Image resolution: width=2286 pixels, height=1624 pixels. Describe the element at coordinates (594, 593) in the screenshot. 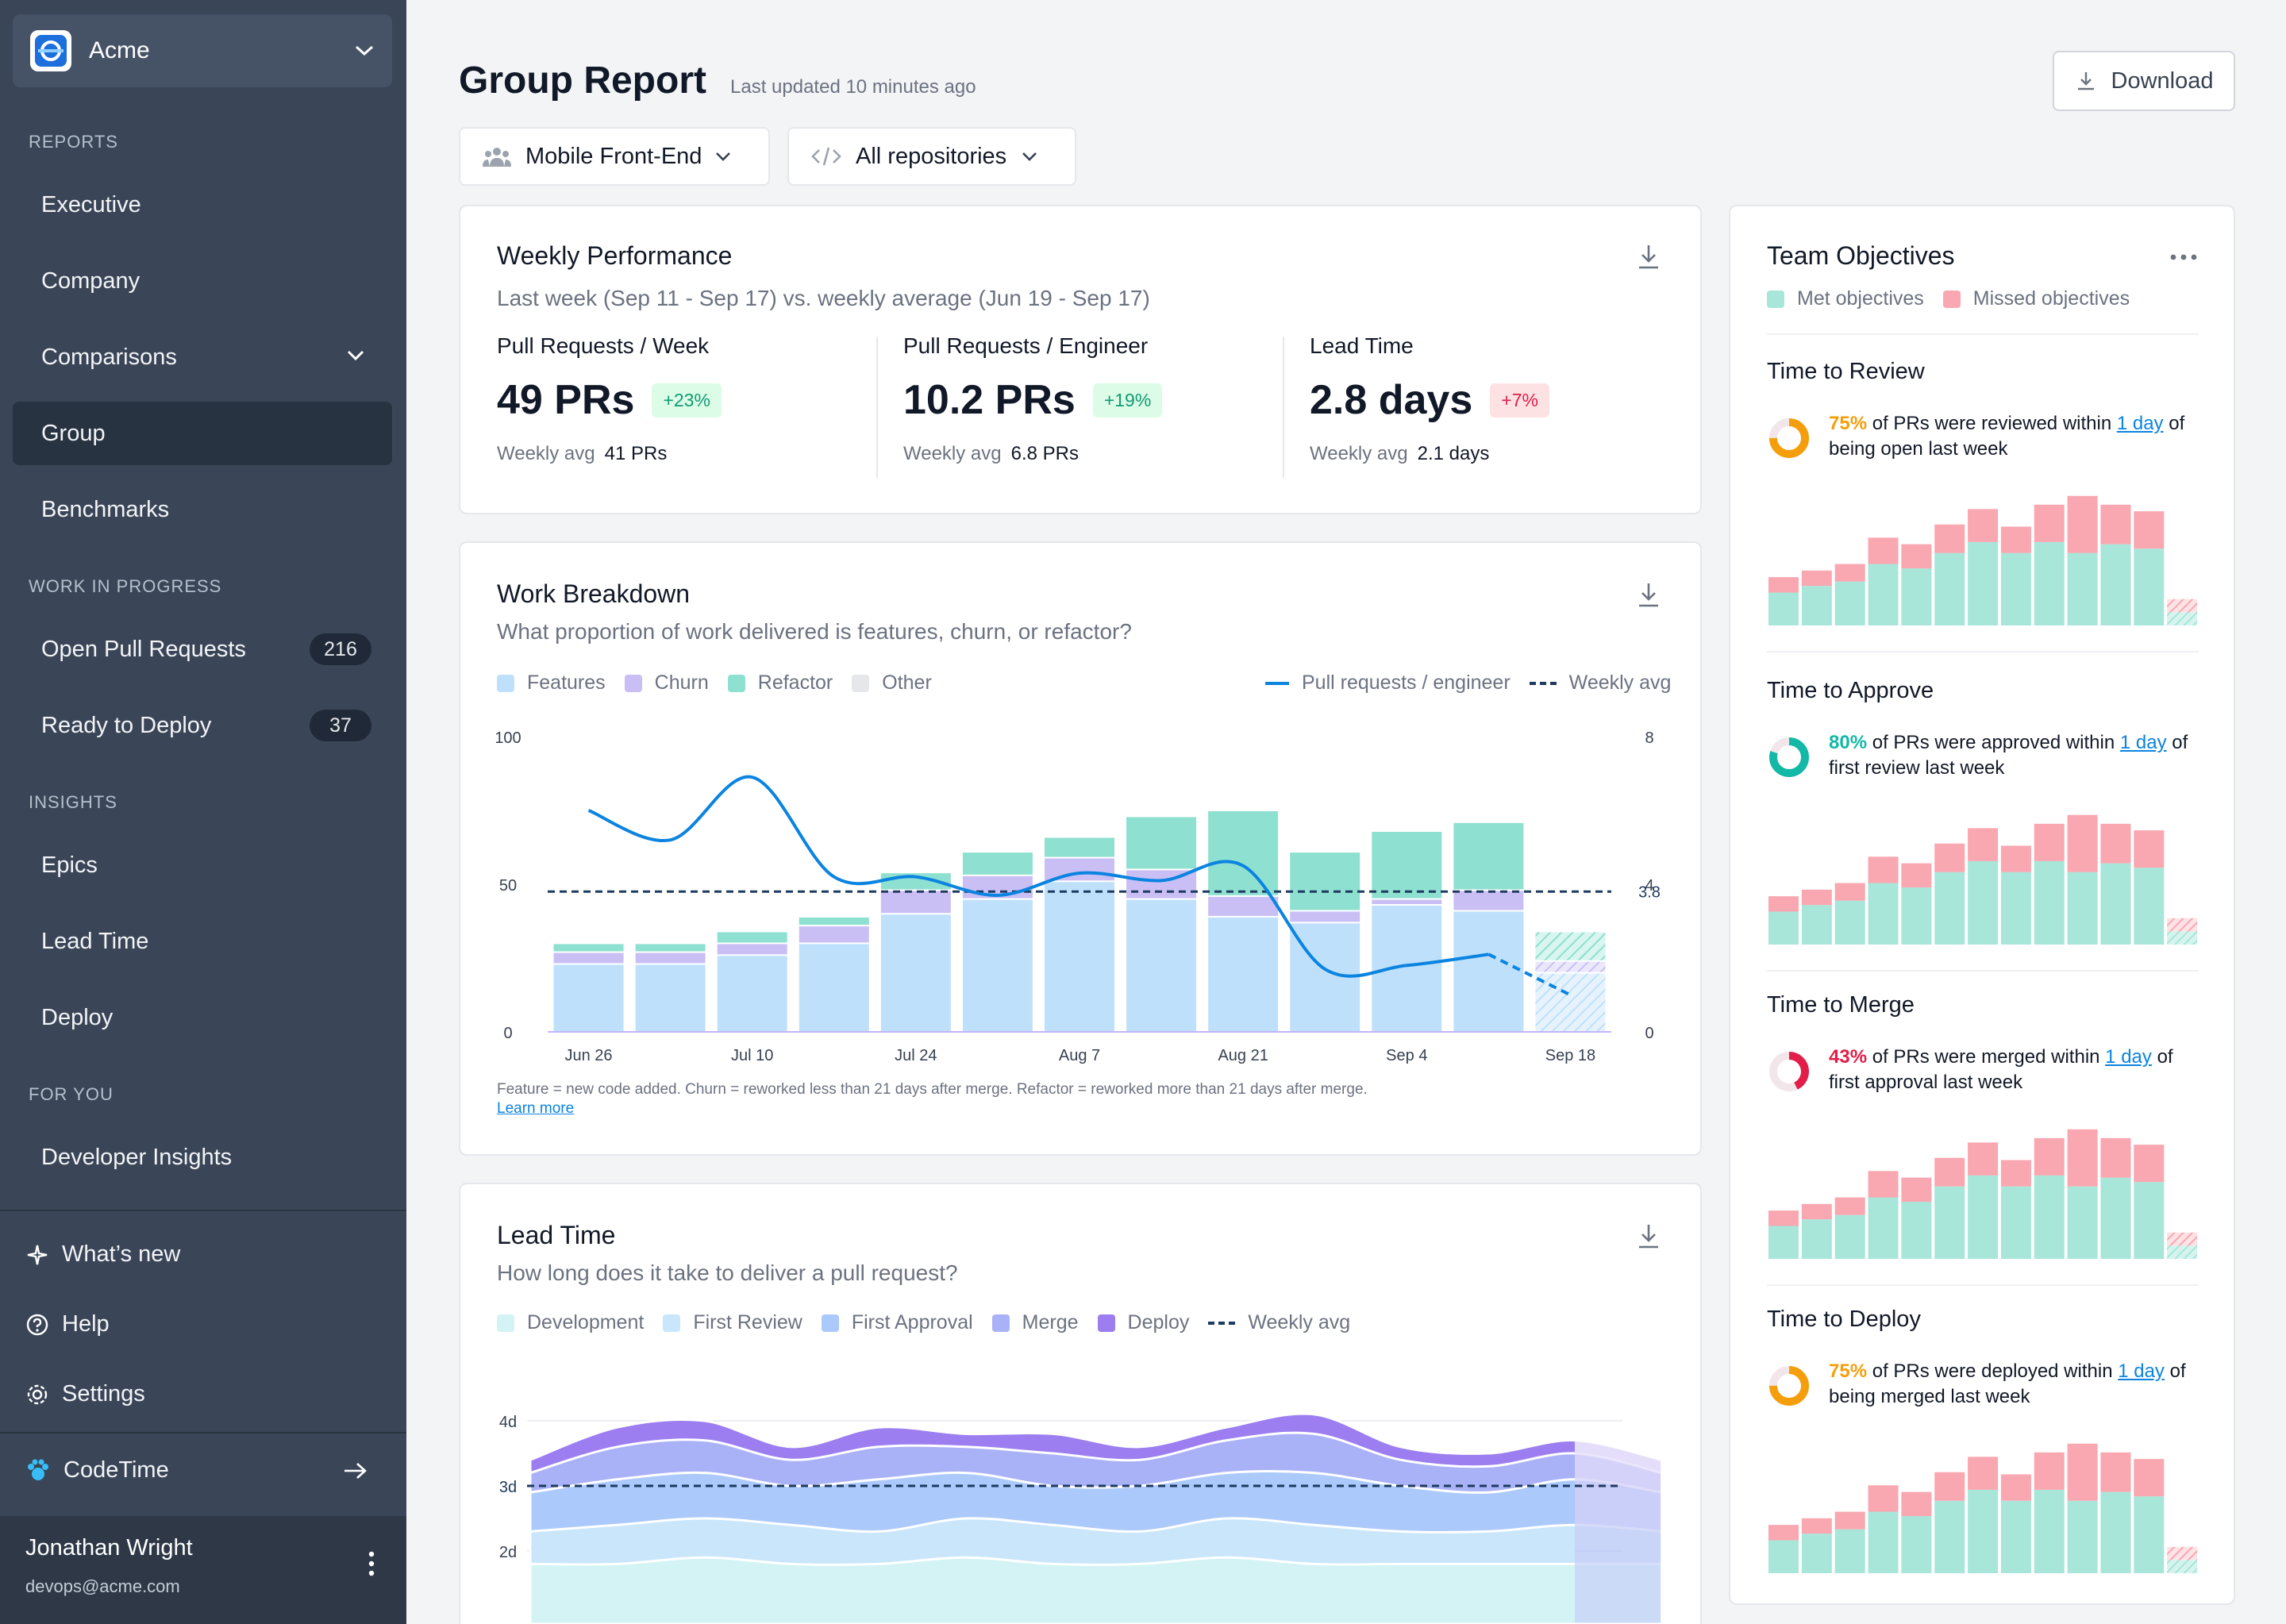

I see `work-title: Work Breakdown` at that location.